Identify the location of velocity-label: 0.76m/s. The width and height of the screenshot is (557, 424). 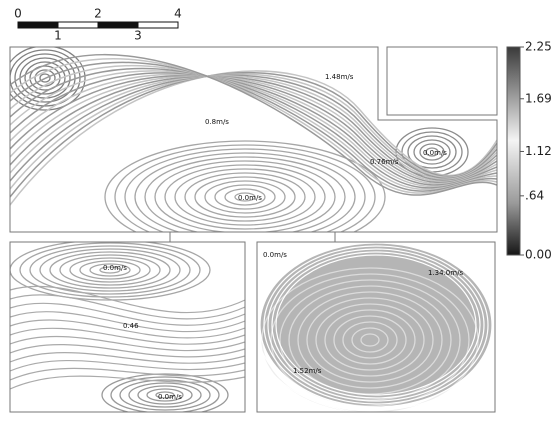
(384, 162).